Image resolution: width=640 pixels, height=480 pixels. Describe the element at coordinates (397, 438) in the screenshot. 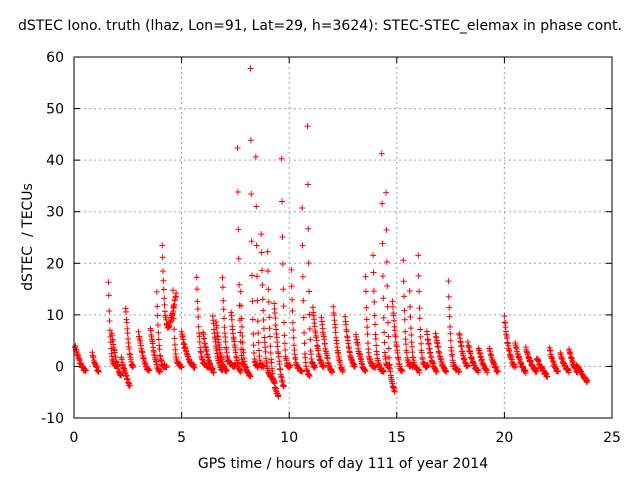

I see `x-tick-label: 15` at that location.